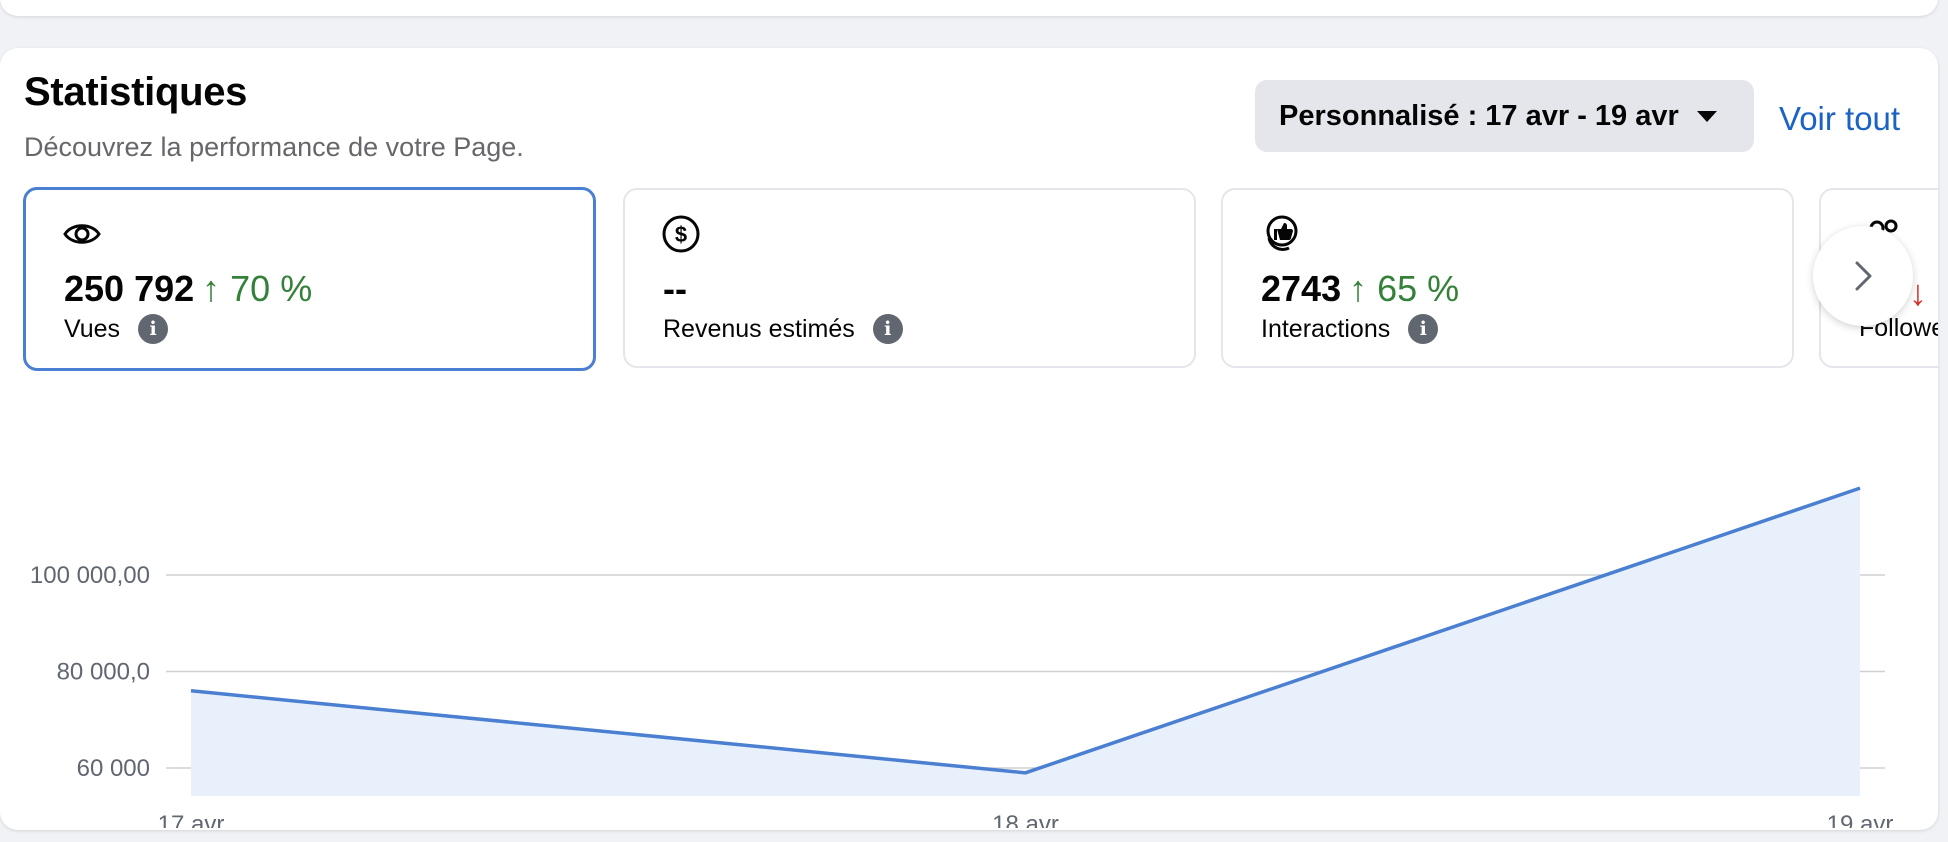  Describe the element at coordinates (103, 672) in the screenshot. I see `y-tick-label: 80 000,0` at that location.